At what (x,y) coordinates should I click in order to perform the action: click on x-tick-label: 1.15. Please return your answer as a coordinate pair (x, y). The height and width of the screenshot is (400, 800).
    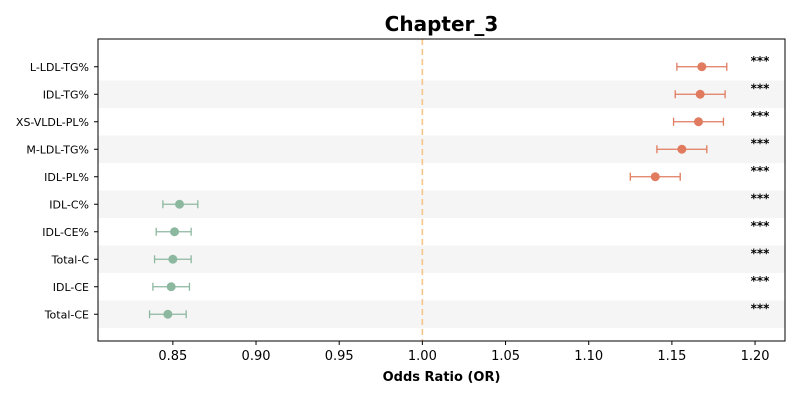
    Looking at the image, I should click on (671, 356).